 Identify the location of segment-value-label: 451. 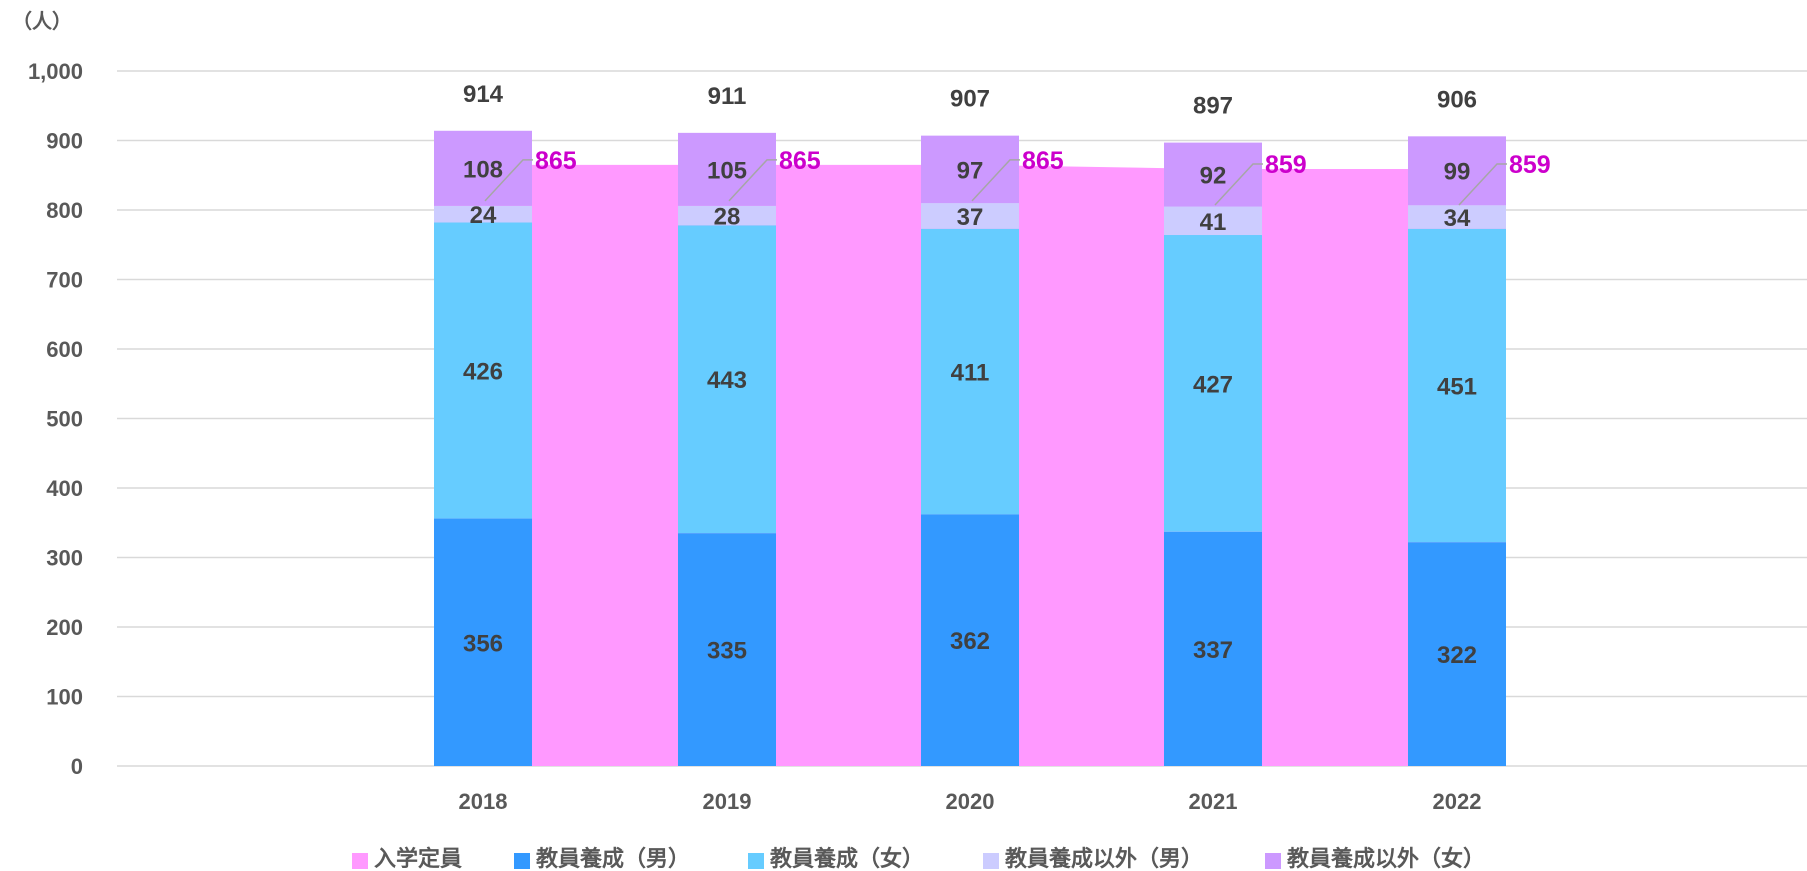
(1457, 386).